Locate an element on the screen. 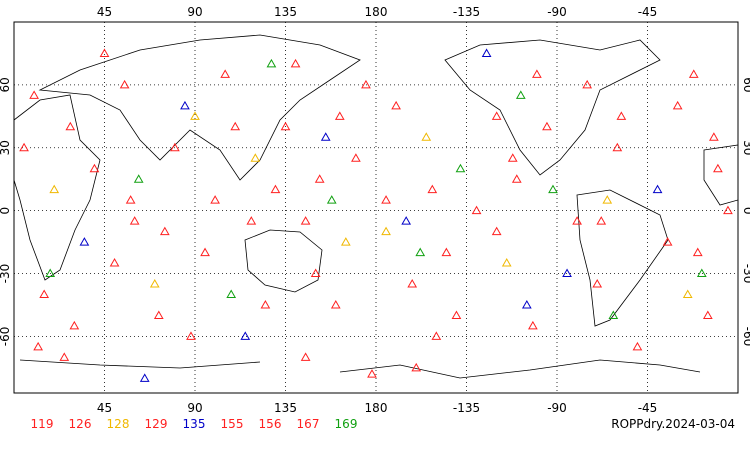  legend-entry: 119 is located at coordinates (42, 424).